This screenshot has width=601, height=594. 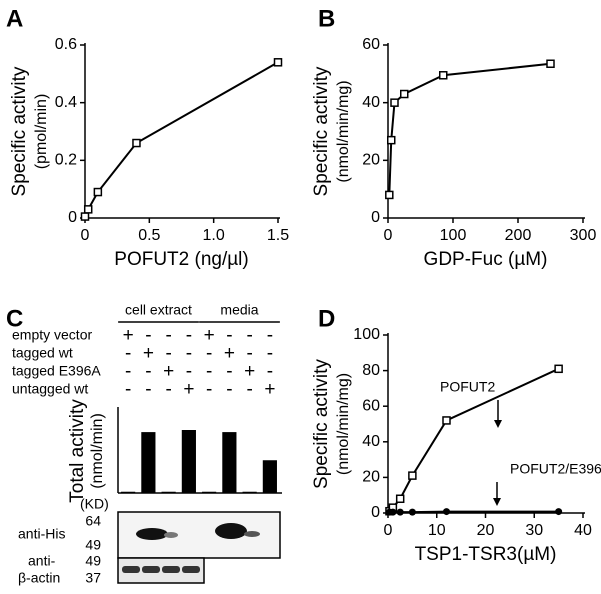 What do you see at coordinates (14, 318) in the screenshot?
I see `panel-letter: C` at bounding box center [14, 318].